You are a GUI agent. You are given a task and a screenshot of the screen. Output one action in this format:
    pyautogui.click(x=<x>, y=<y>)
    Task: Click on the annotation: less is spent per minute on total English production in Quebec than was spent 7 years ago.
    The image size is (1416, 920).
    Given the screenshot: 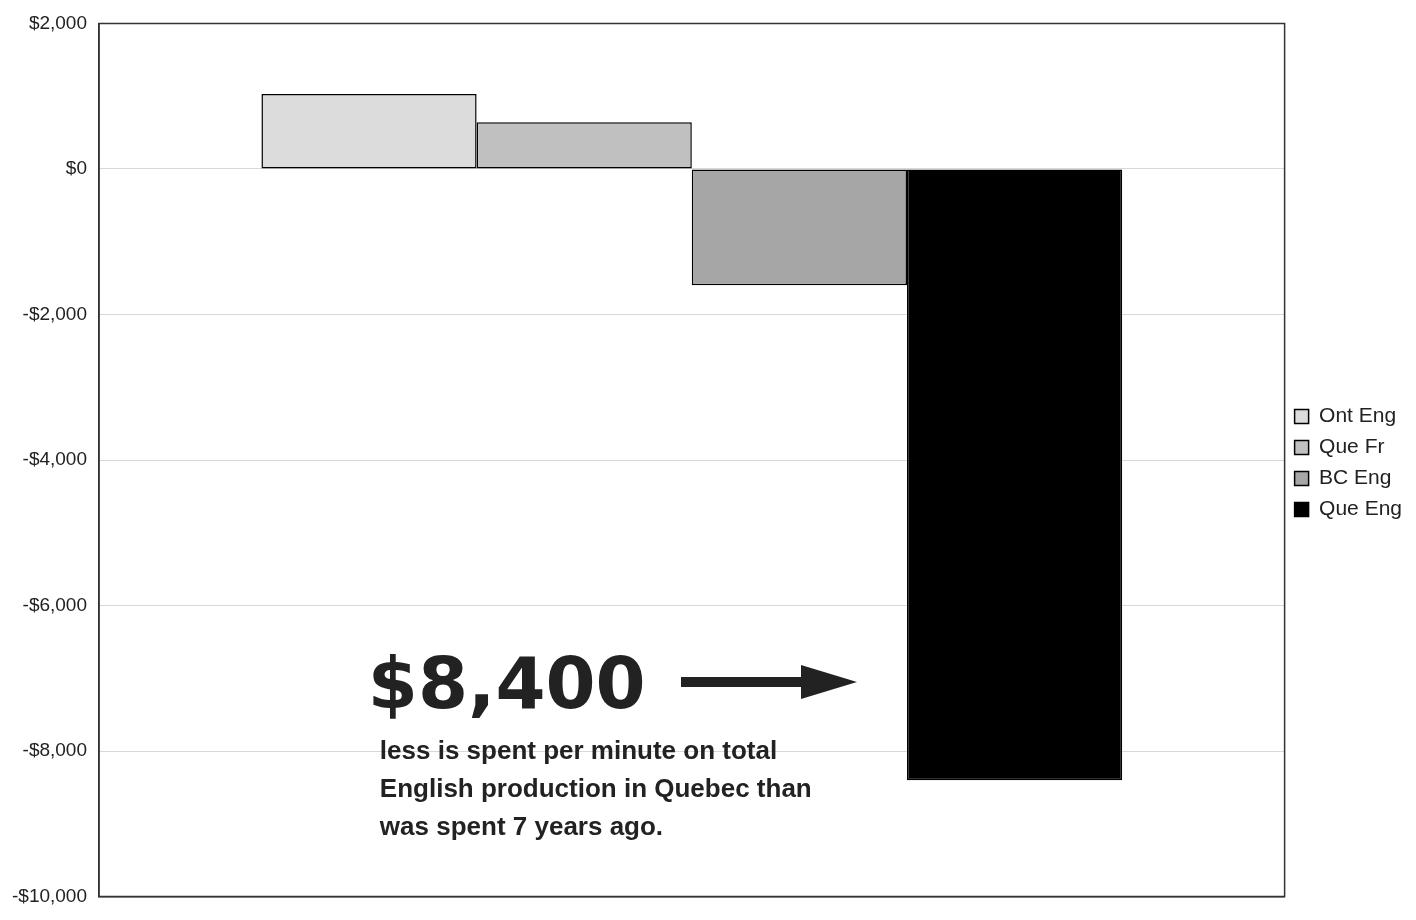 What is the action you would take?
    pyautogui.click(x=595, y=788)
    